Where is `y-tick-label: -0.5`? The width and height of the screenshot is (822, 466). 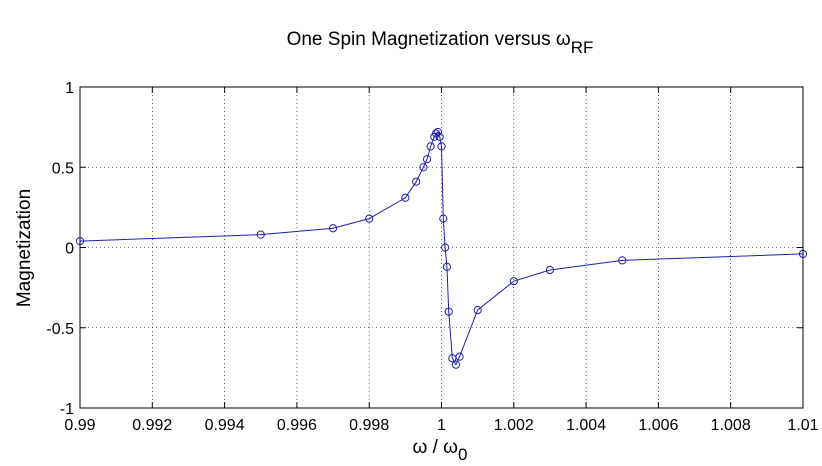 y-tick-label: -0.5 is located at coordinates (60, 329).